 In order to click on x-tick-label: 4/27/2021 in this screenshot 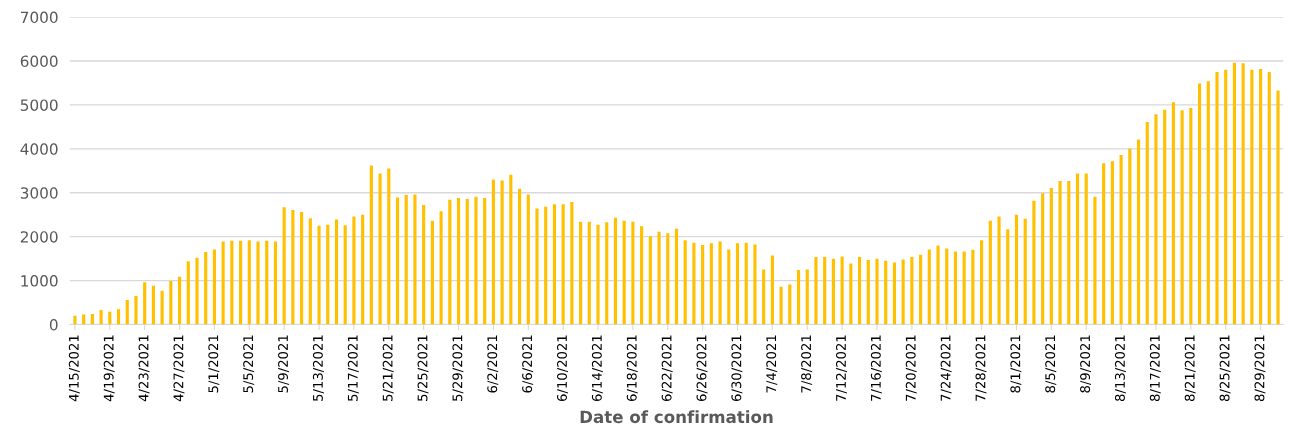, I will do `click(179, 368)`.